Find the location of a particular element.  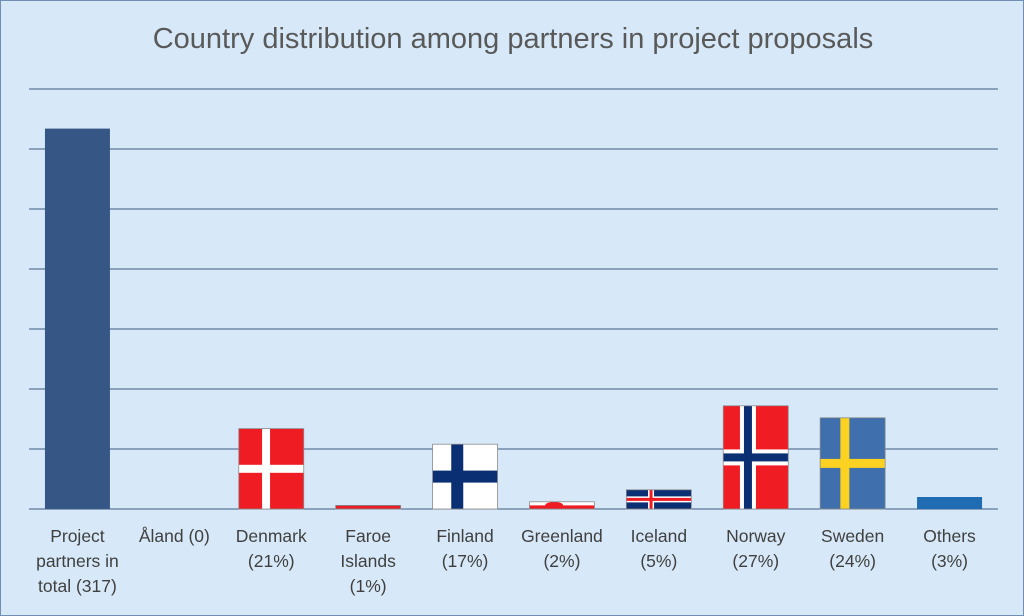

x-tick-label-line: (3%) is located at coordinates (950, 561).